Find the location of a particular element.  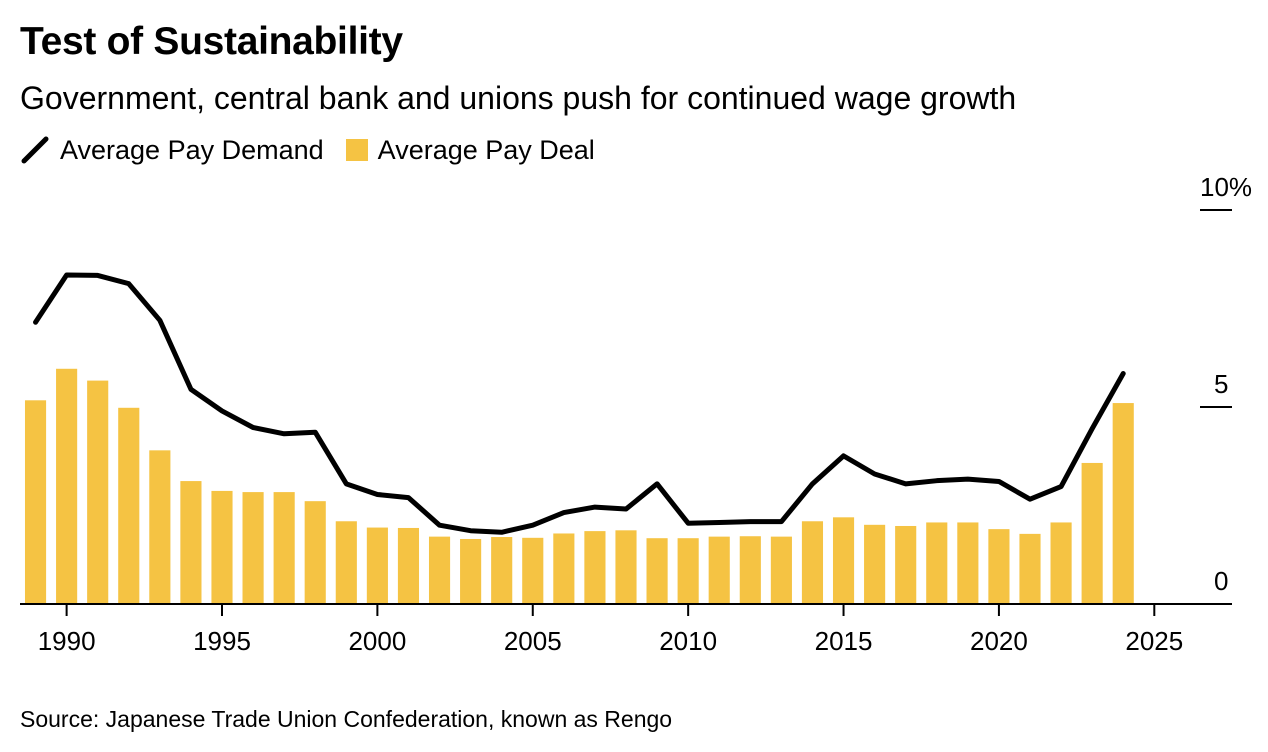

bar-1998 is located at coordinates (315, 552).